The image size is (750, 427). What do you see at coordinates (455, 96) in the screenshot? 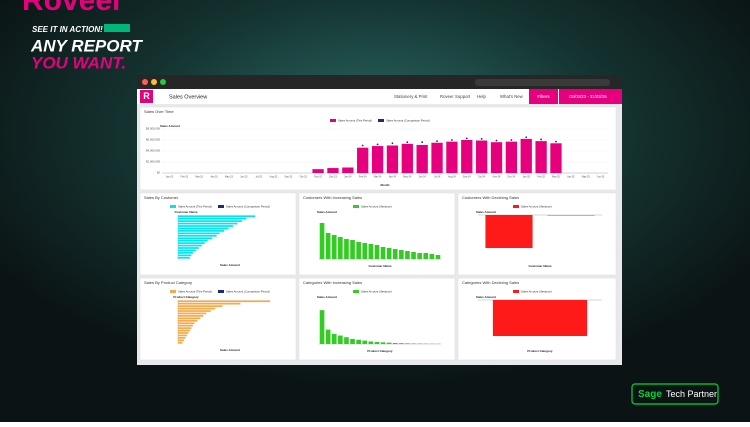
I see `nav-item: Roveer Support` at bounding box center [455, 96].